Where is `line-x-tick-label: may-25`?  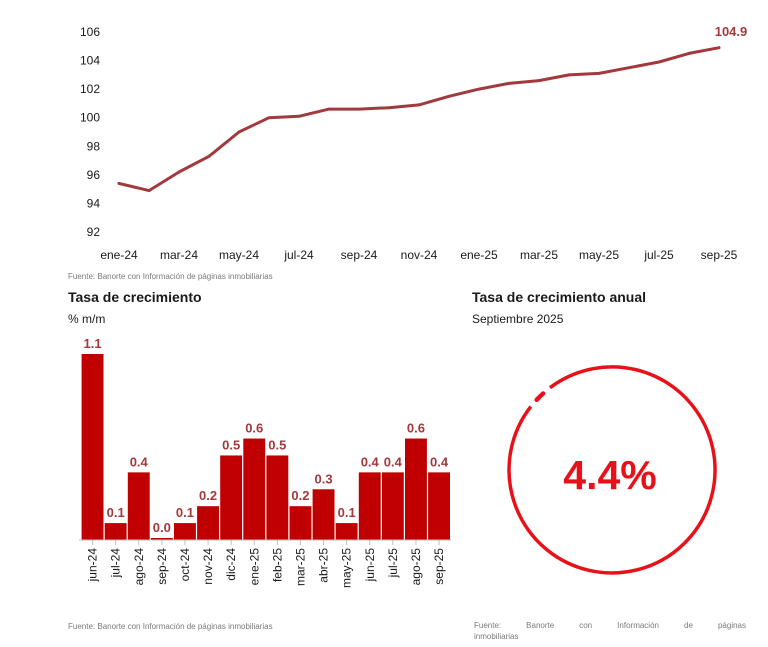
line-x-tick-label: may-25 is located at coordinates (599, 255).